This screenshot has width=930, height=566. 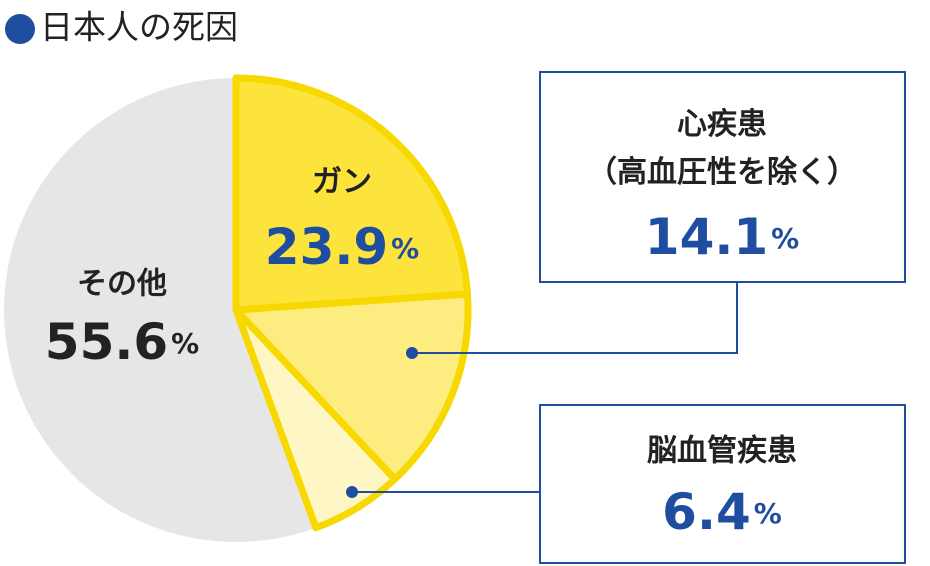 I want to click on category-label: 心疾患（高血圧性を除く）, so click(x=722, y=148).